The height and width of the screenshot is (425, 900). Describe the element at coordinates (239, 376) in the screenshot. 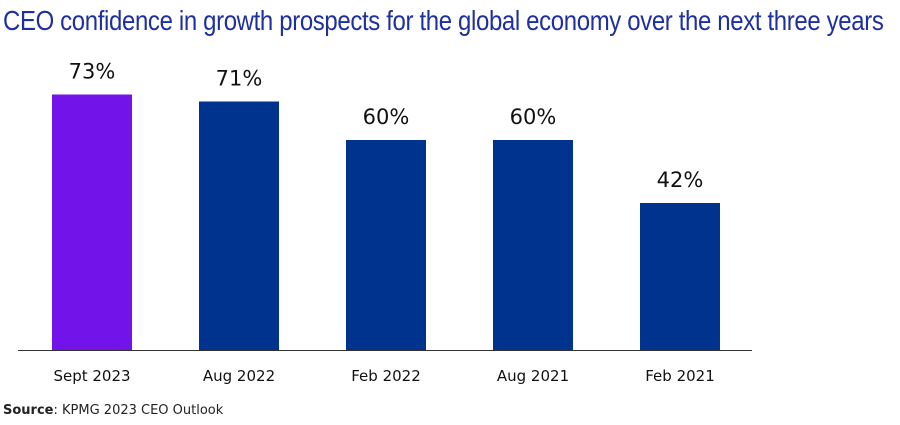

I see `category-label: Aug 2022` at that location.